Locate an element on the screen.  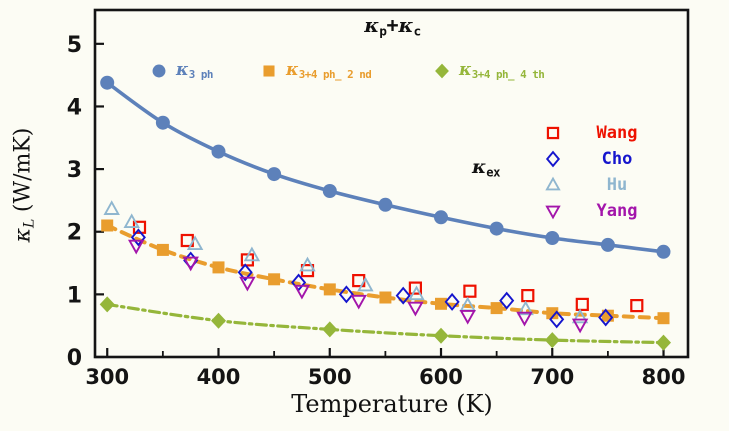
series-line-κ_3+4ph_4th is located at coordinates (385, 323).